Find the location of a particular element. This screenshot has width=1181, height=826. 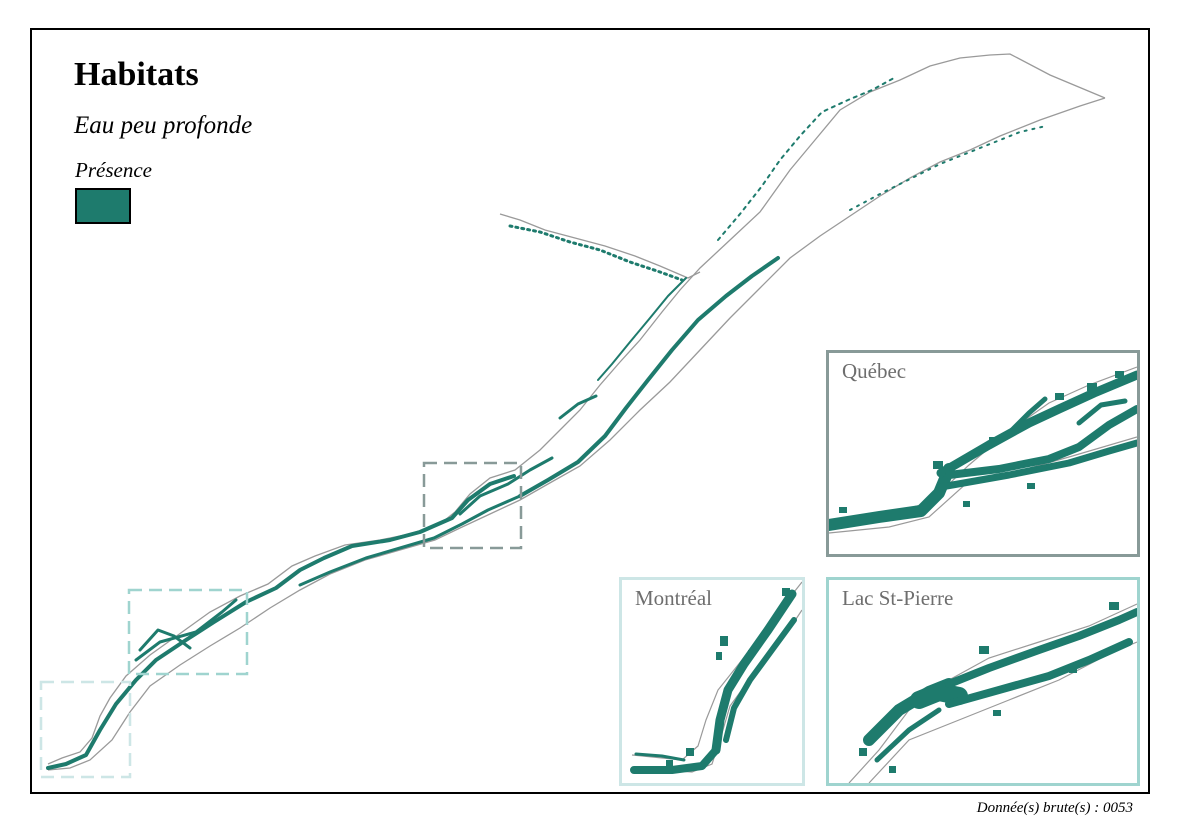

inset-quebec-map is located at coordinates (983, 450).